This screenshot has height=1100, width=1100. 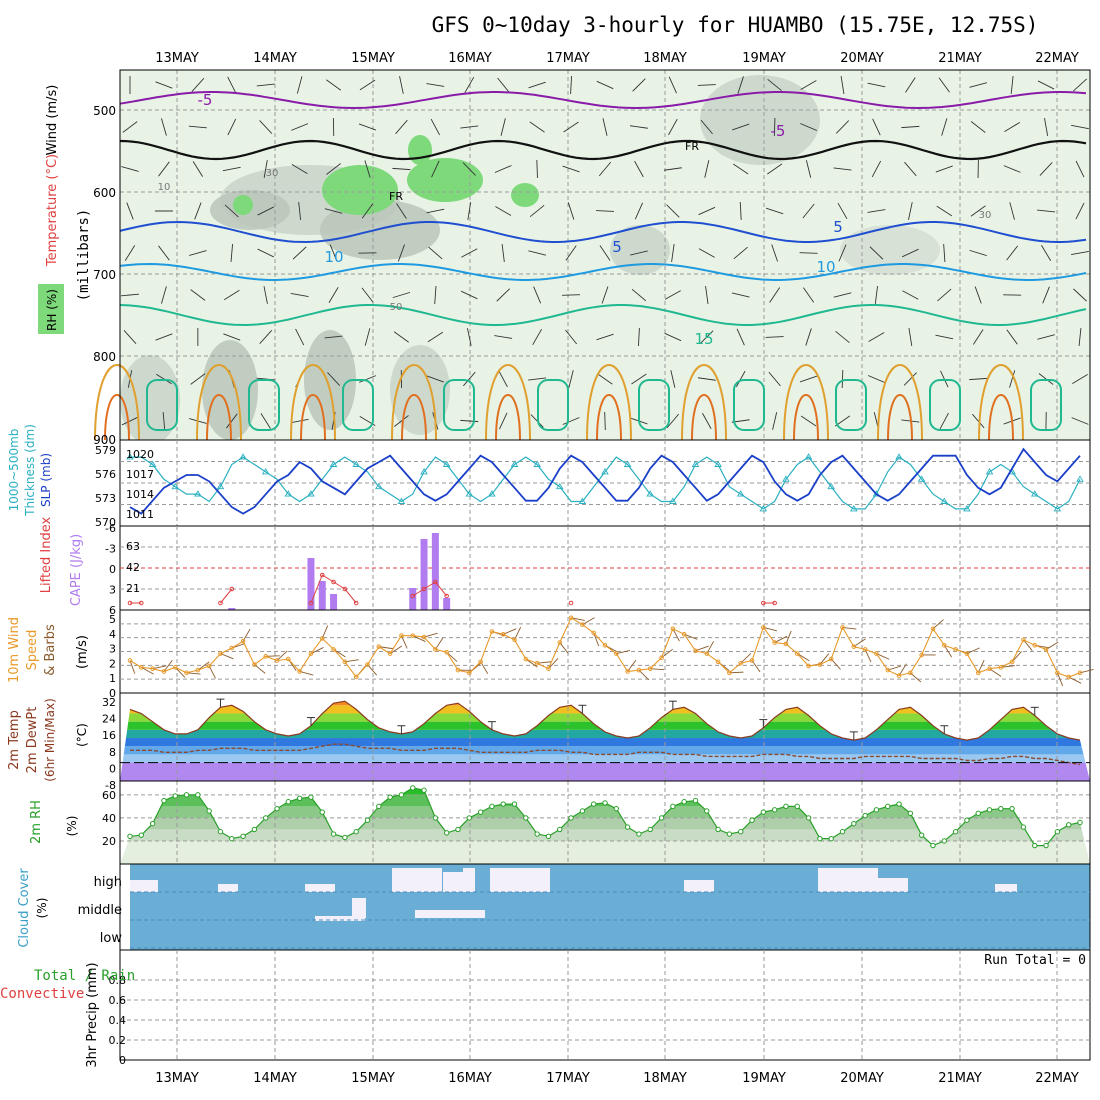 I want to click on rh-color-band, so click(x=605, y=852).